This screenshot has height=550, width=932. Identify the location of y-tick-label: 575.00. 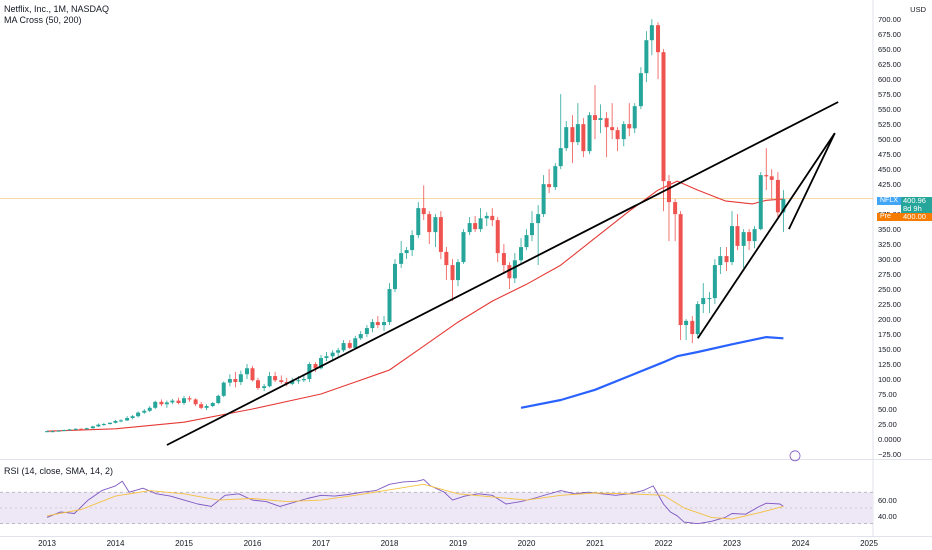
(889, 94).